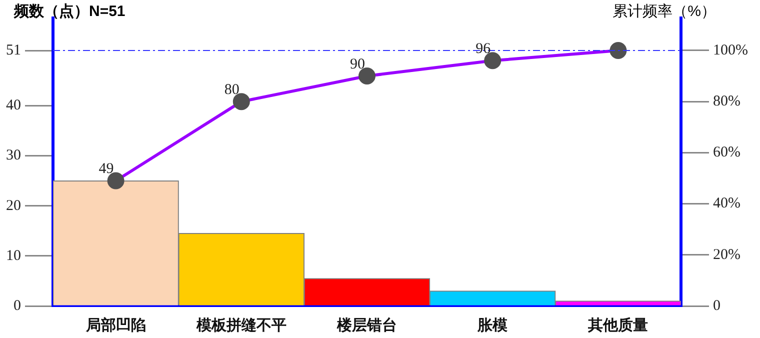 The image size is (760, 338). What do you see at coordinates (106, 169) in the screenshot?
I see `data-label: 49` at bounding box center [106, 169].